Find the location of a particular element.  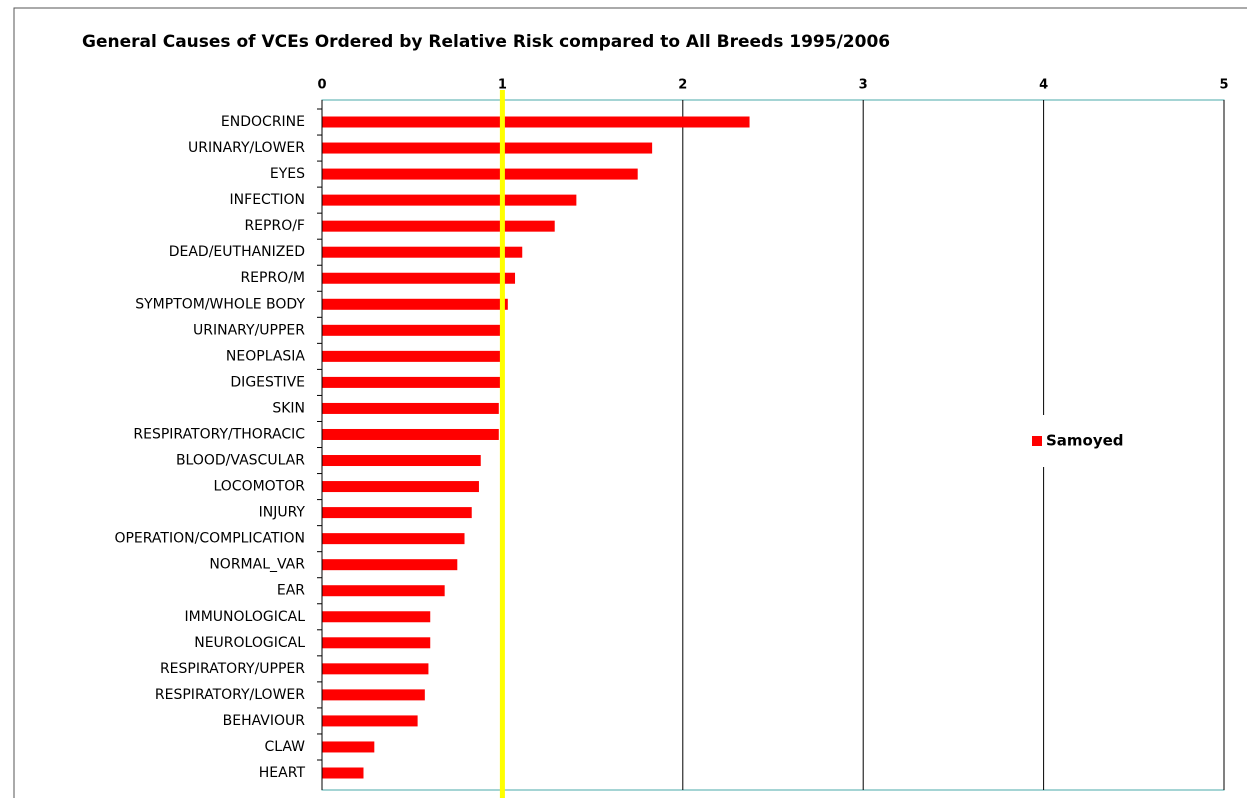

y-tick-label: NORMAL_VAR is located at coordinates (257, 565).